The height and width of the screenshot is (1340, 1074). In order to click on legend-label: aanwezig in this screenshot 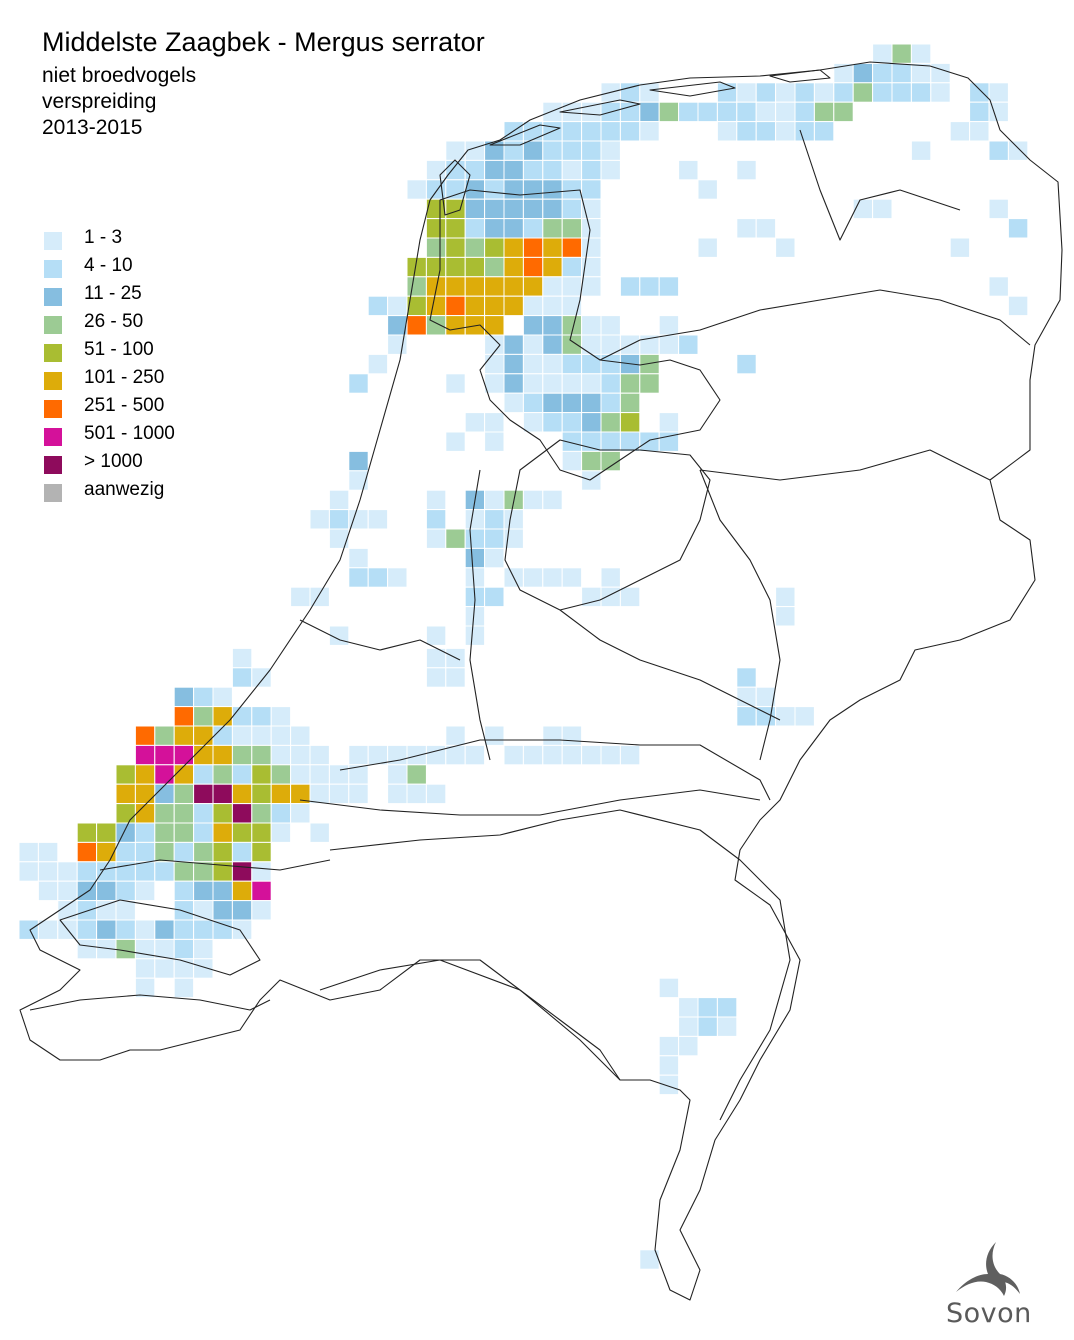, I will do `click(124, 489)`.